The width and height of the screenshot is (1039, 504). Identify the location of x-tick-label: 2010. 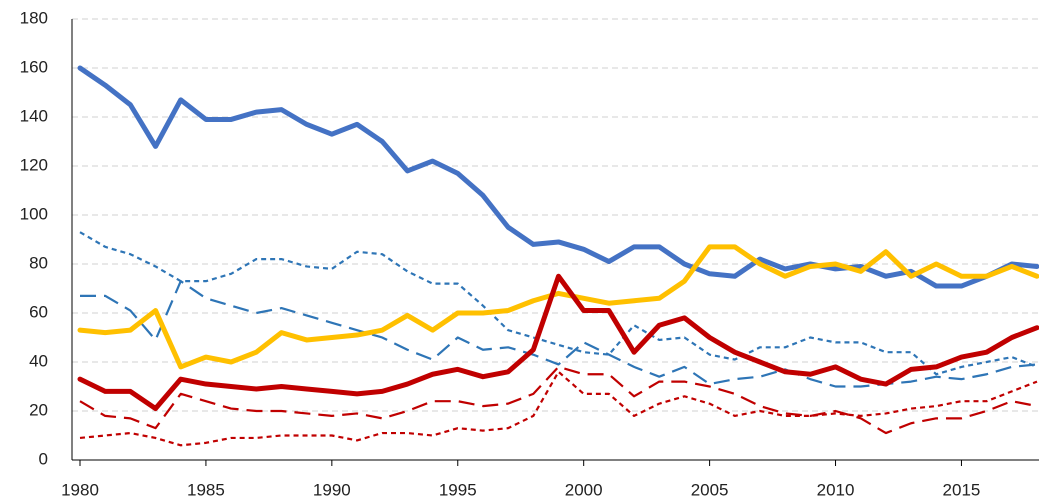
(836, 489).